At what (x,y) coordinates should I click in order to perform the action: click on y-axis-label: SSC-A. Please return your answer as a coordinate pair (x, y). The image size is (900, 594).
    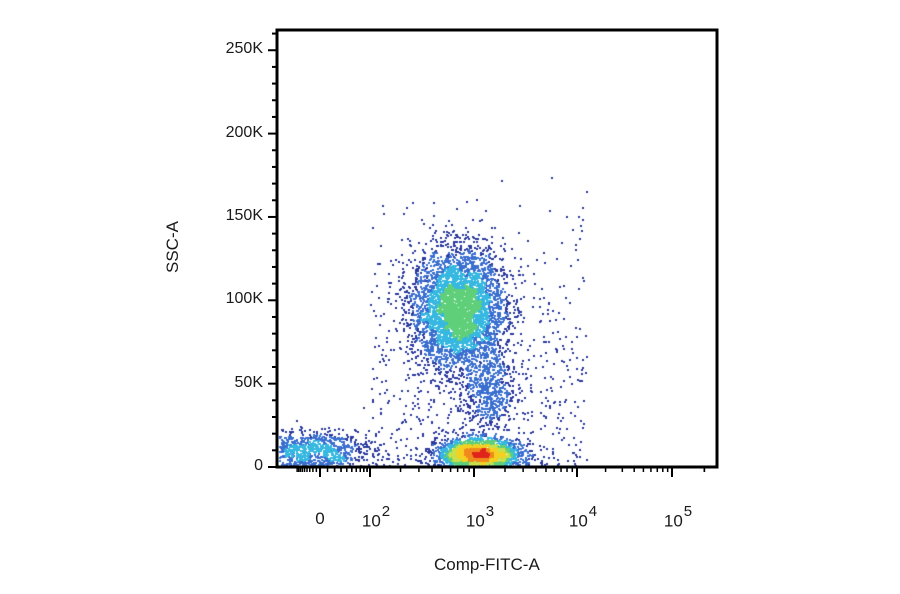
    Looking at the image, I should click on (172, 247).